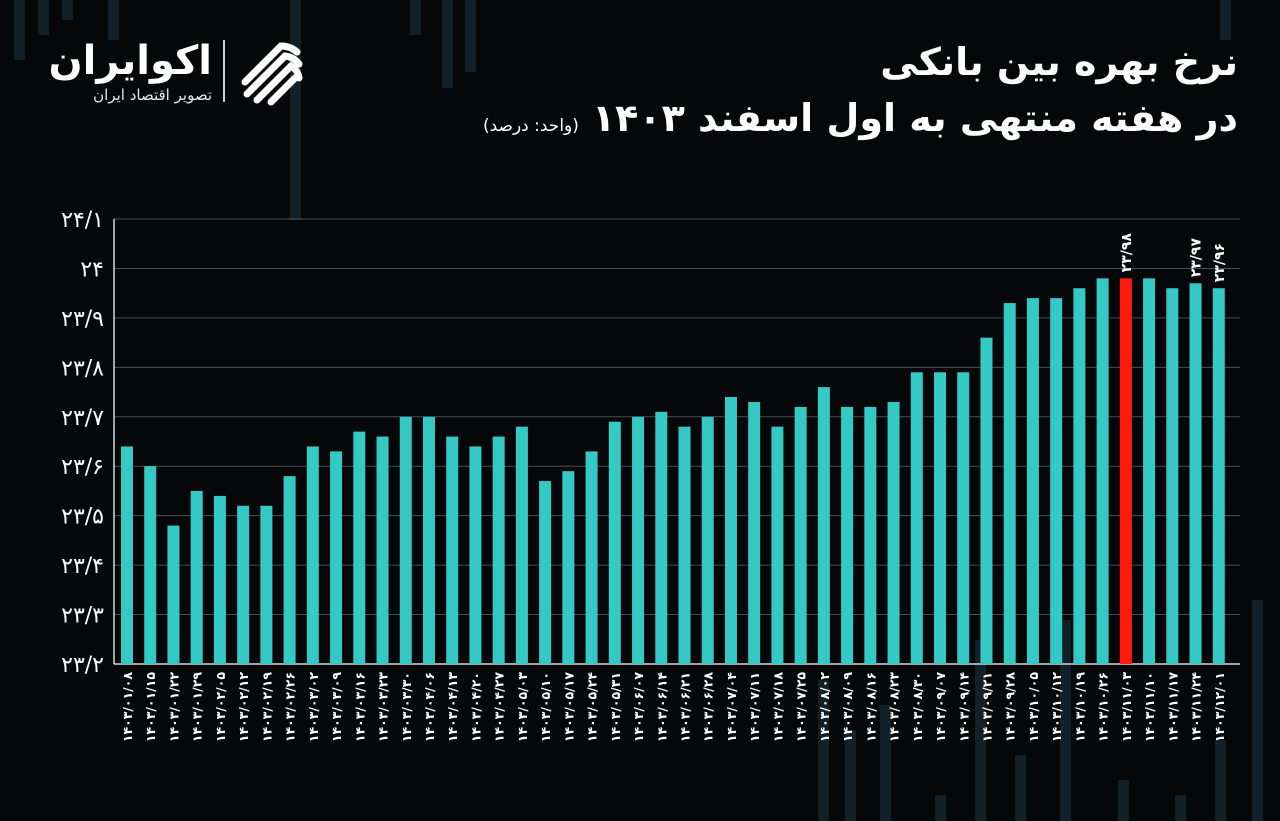 This screenshot has width=1280, height=821. What do you see at coordinates (894, 707) in the screenshot?
I see `x-tick-label: ۱۴۰۳/۰۸/۲۳` at bounding box center [894, 707].